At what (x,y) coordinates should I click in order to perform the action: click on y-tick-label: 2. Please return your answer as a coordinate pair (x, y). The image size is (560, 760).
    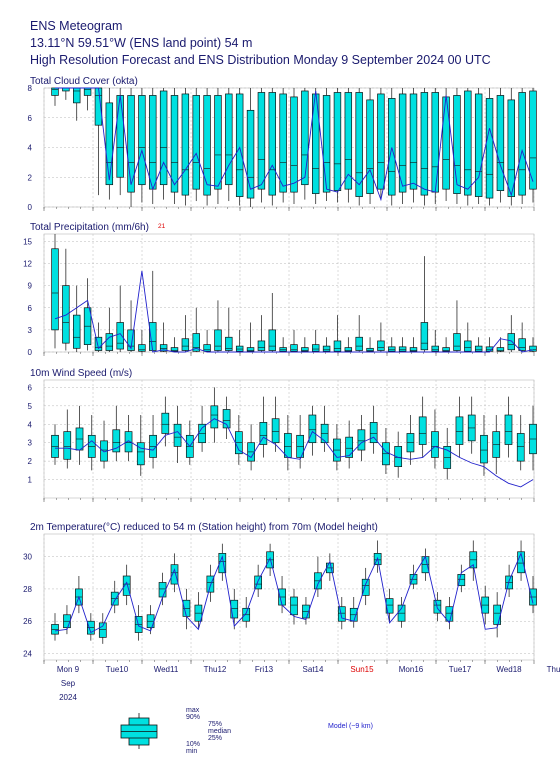
    Looking at the image, I should click on (30, 177).